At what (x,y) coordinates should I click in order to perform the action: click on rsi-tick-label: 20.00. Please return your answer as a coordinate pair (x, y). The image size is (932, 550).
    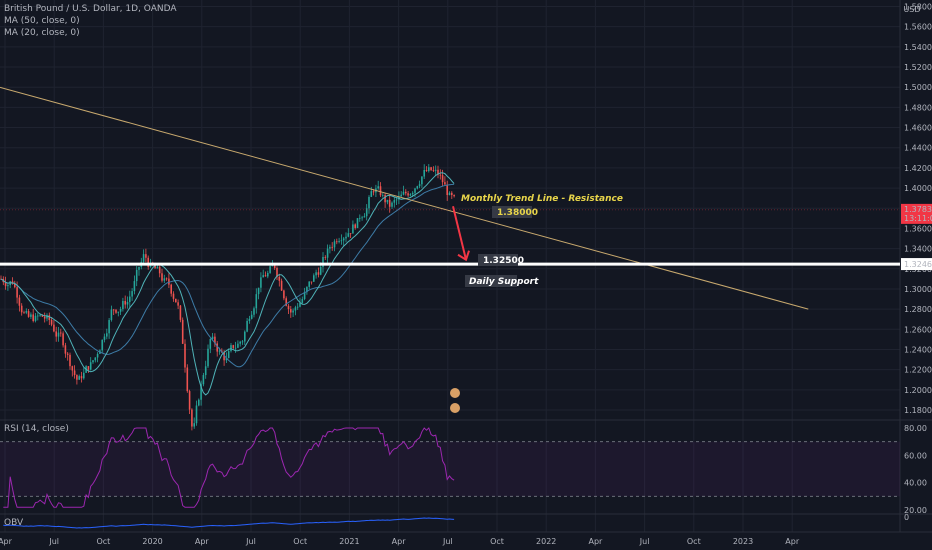
    Looking at the image, I should click on (915, 510).